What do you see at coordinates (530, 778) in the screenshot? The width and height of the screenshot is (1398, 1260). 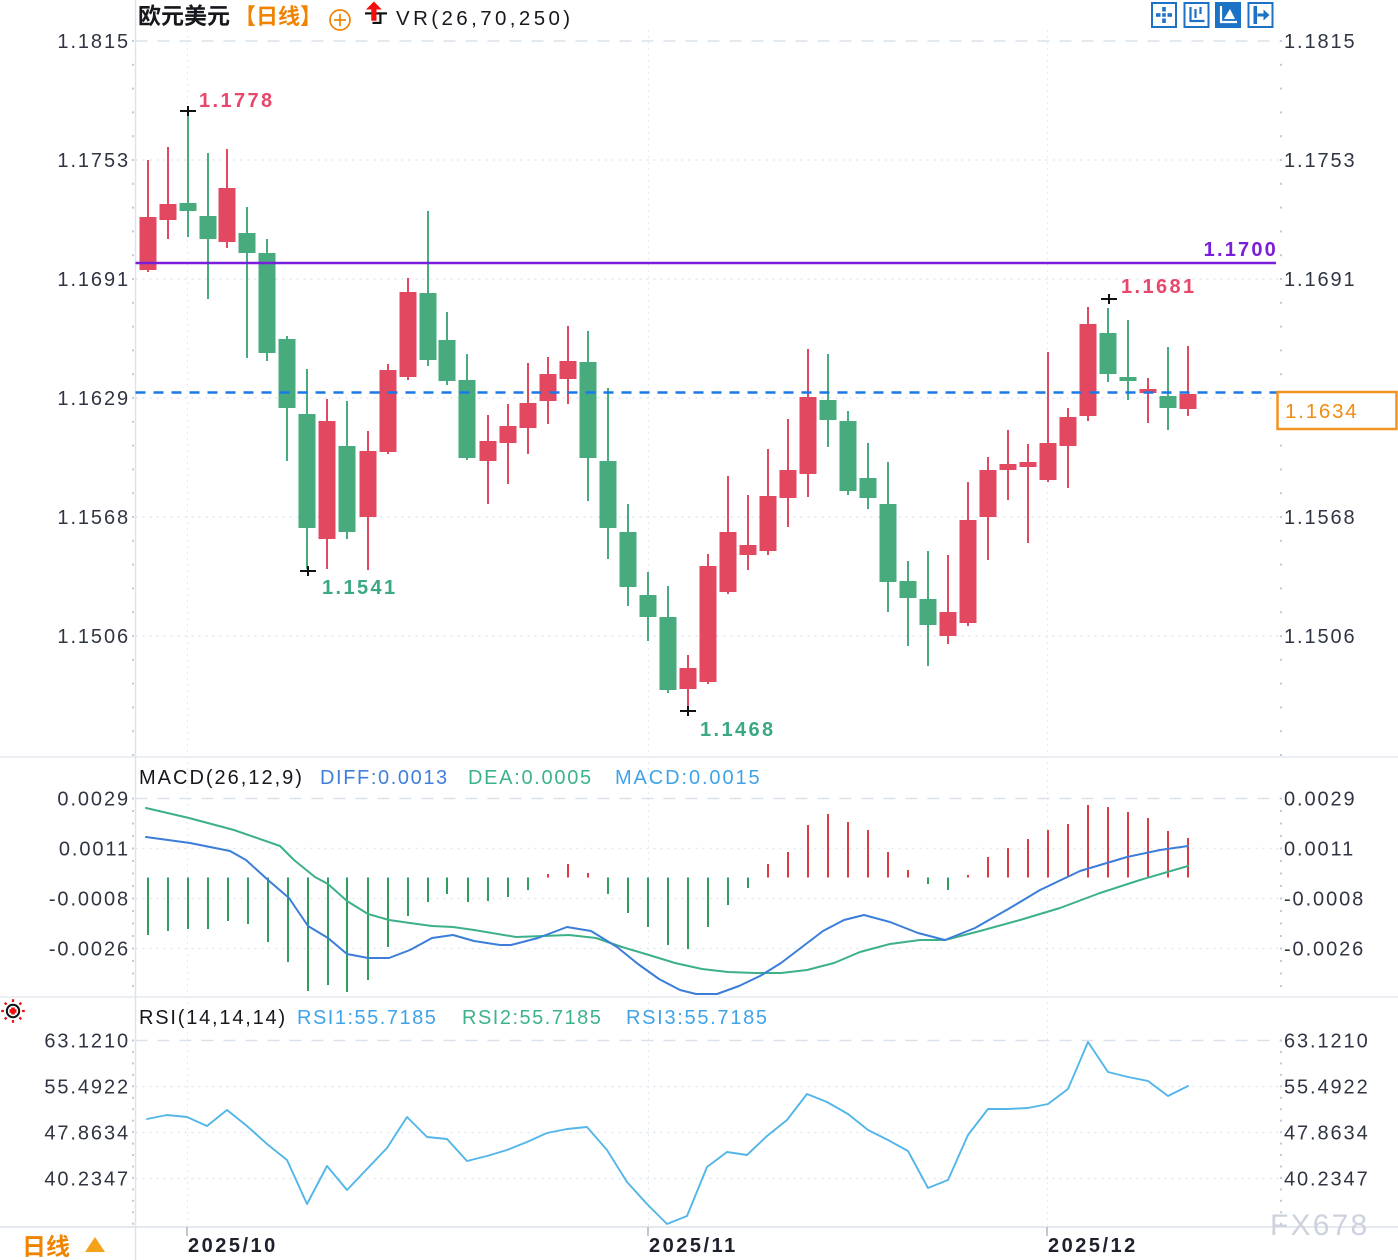 I see `svg-text: DEA:0.0005` at bounding box center [530, 778].